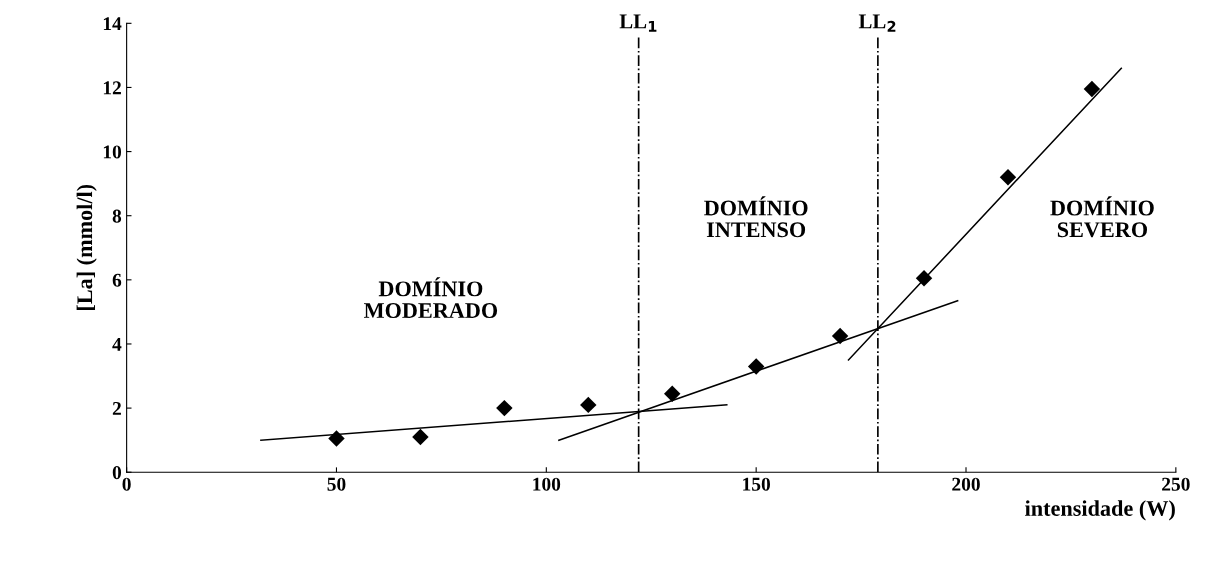  What do you see at coordinates (117, 344) in the screenshot?
I see `y-tick-label: 4` at bounding box center [117, 344].